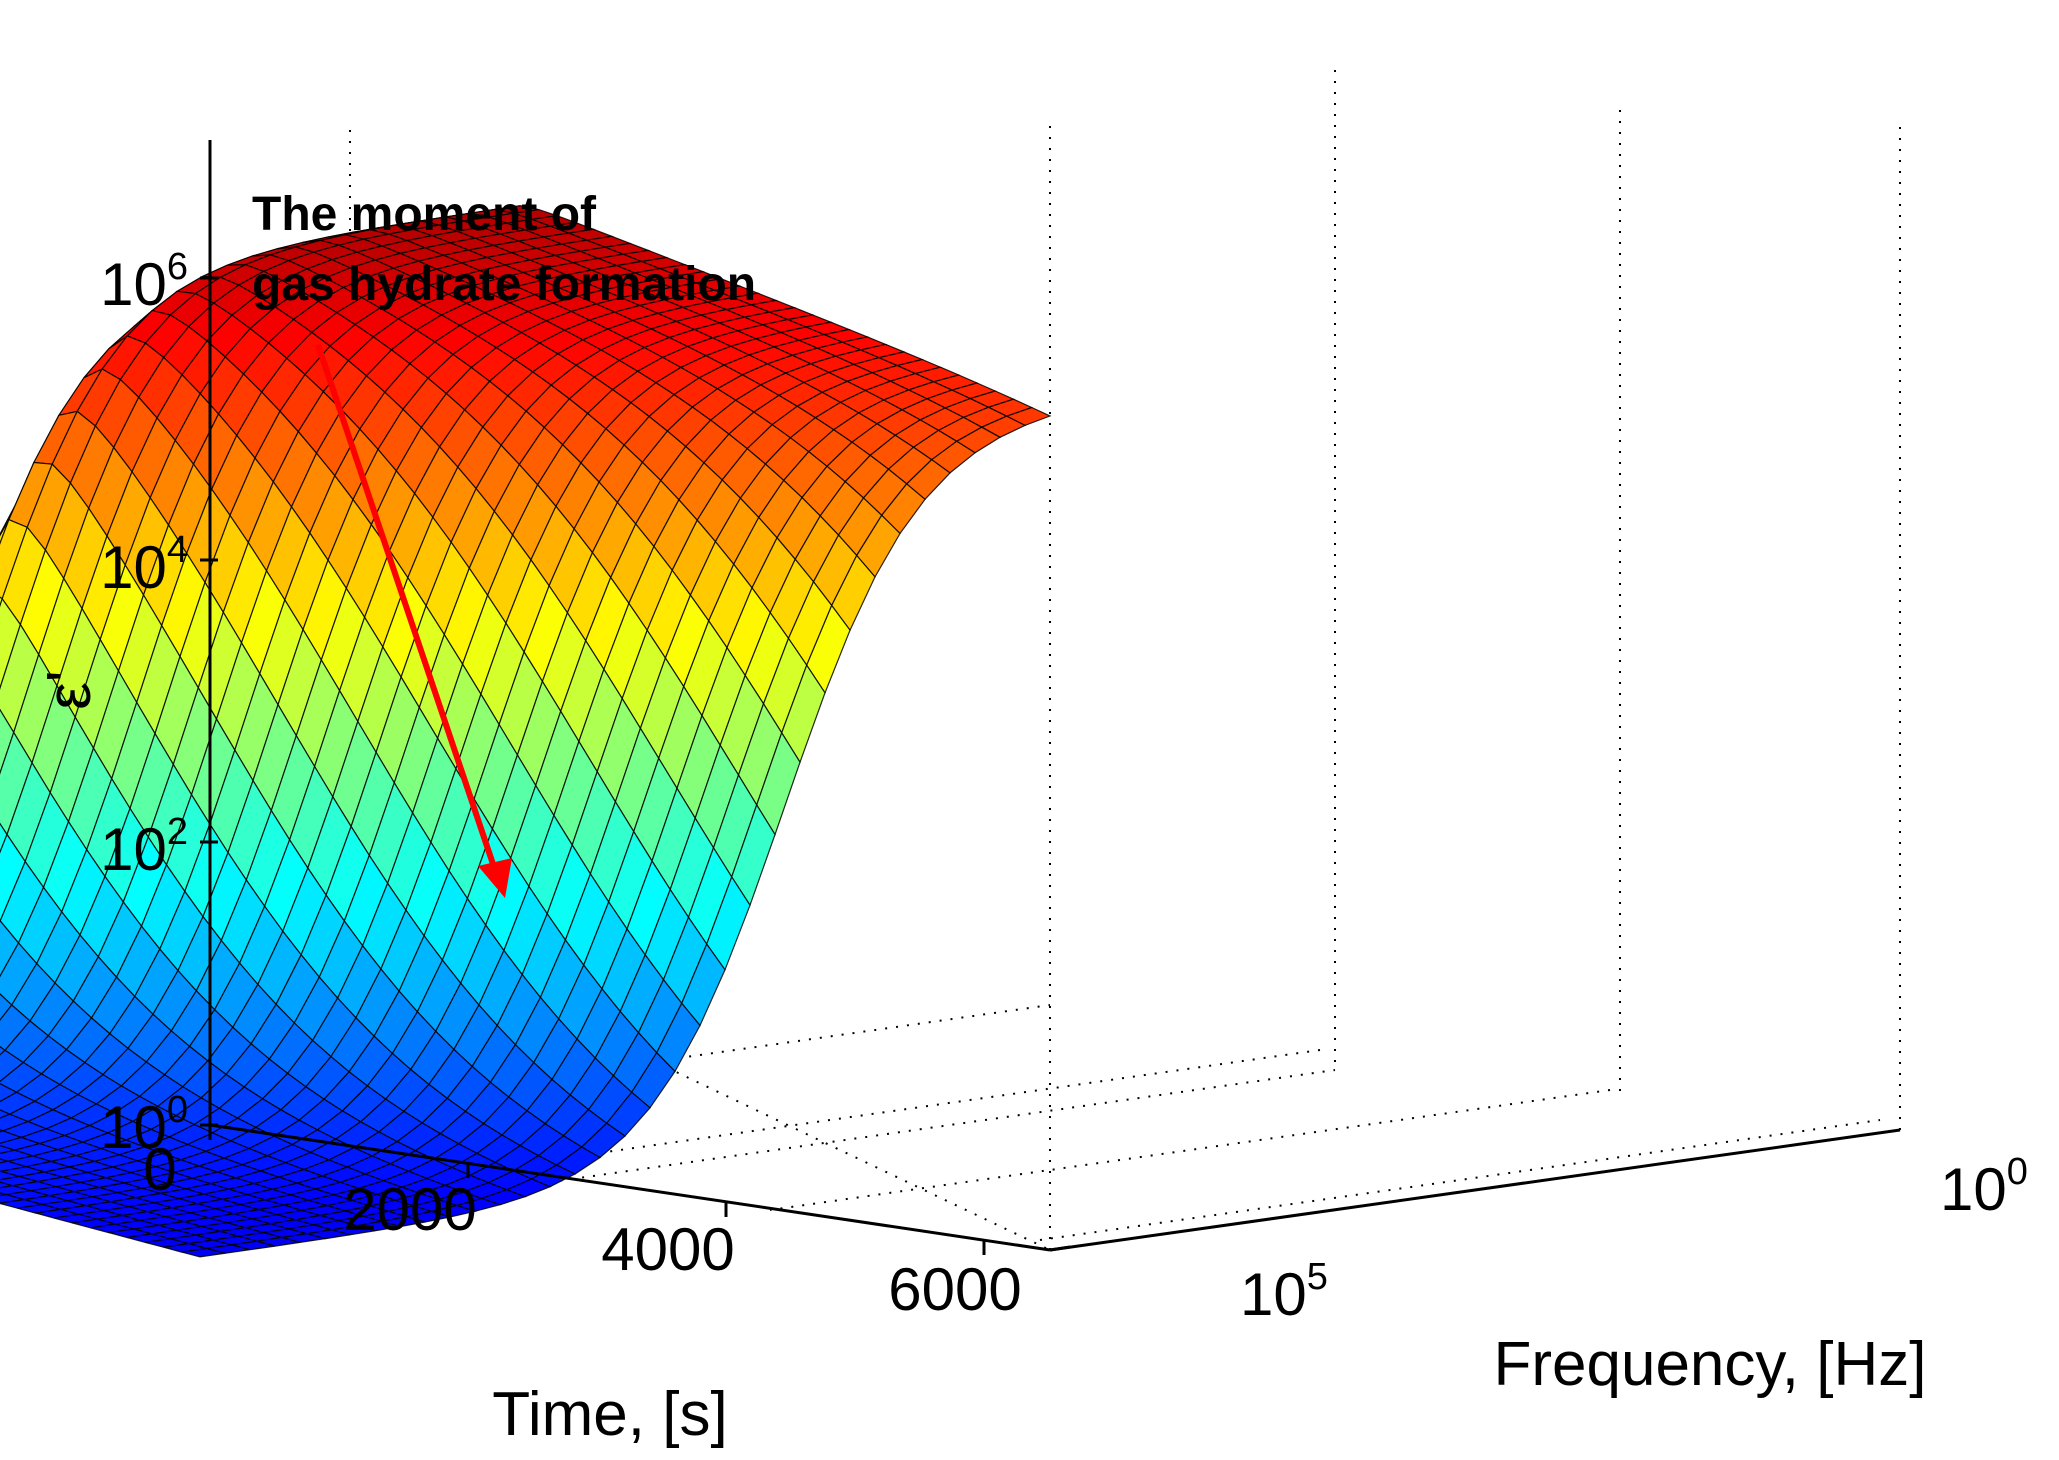 The width and height of the screenshot is (2059, 1460). I want to click on time-tick-2000: 2000, so click(409, 1209).